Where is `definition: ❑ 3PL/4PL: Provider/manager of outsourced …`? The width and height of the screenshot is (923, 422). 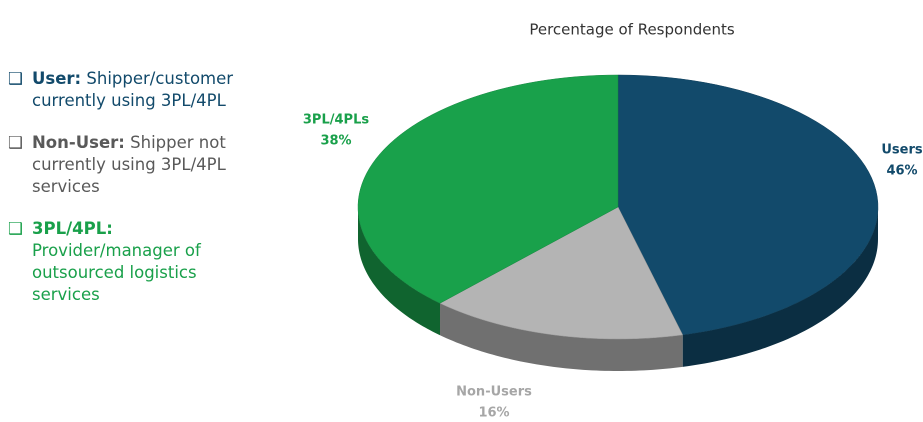
definition: ❑ 3PL/4PL: Provider/manager of outsourced … is located at coordinates (137, 262).